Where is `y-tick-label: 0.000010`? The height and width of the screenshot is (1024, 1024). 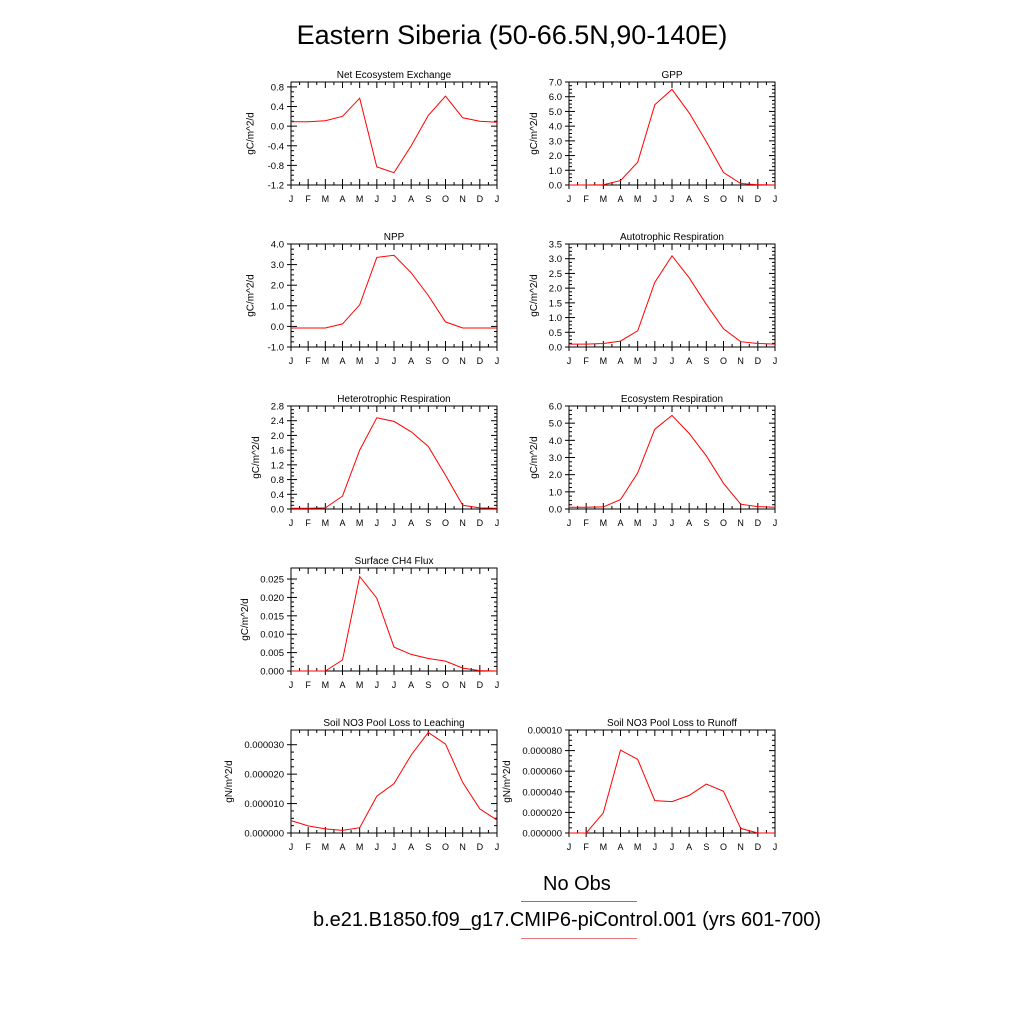
y-tick-label: 0.000010 is located at coordinates (264, 804).